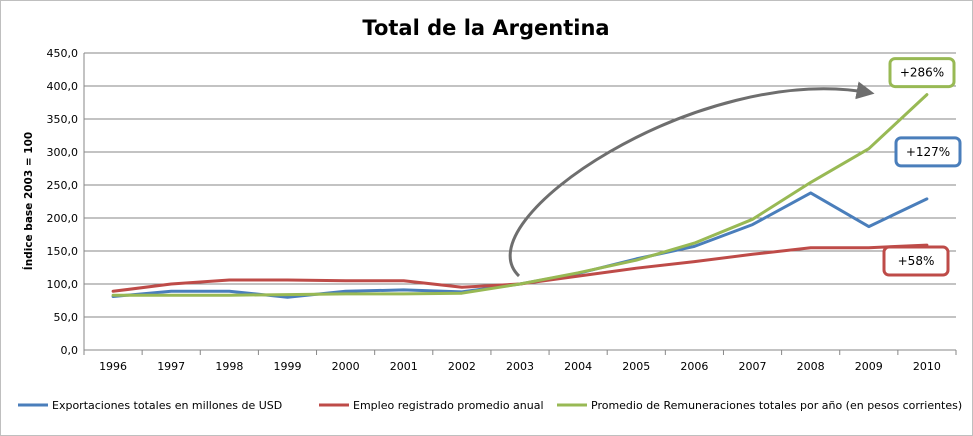 This screenshot has height=436, width=973. Describe the element at coordinates (346, 366) in the screenshot. I see `x-tick-label: 2000` at that location.